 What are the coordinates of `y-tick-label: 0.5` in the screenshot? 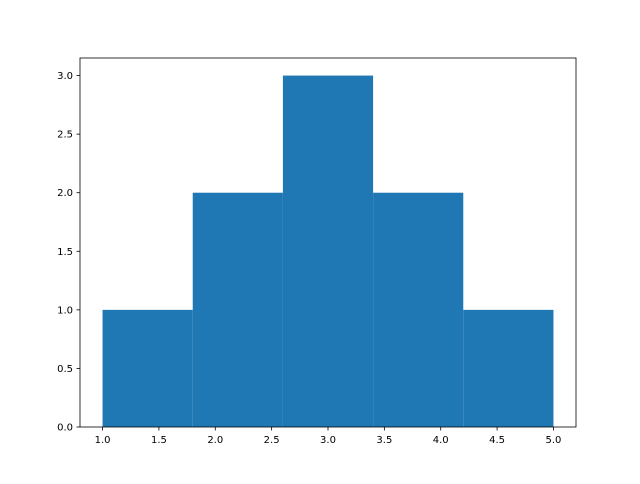 It's located at (65, 369).